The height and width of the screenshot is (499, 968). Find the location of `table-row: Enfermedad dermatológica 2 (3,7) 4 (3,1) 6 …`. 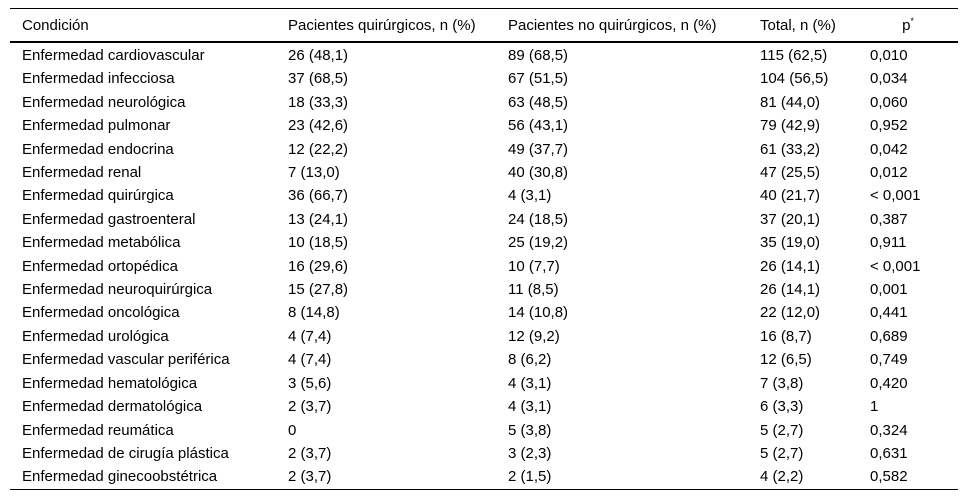

table-row: Enfermedad dermatológica 2 (3,7) 4 (3,1) 6 … is located at coordinates (484, 406).